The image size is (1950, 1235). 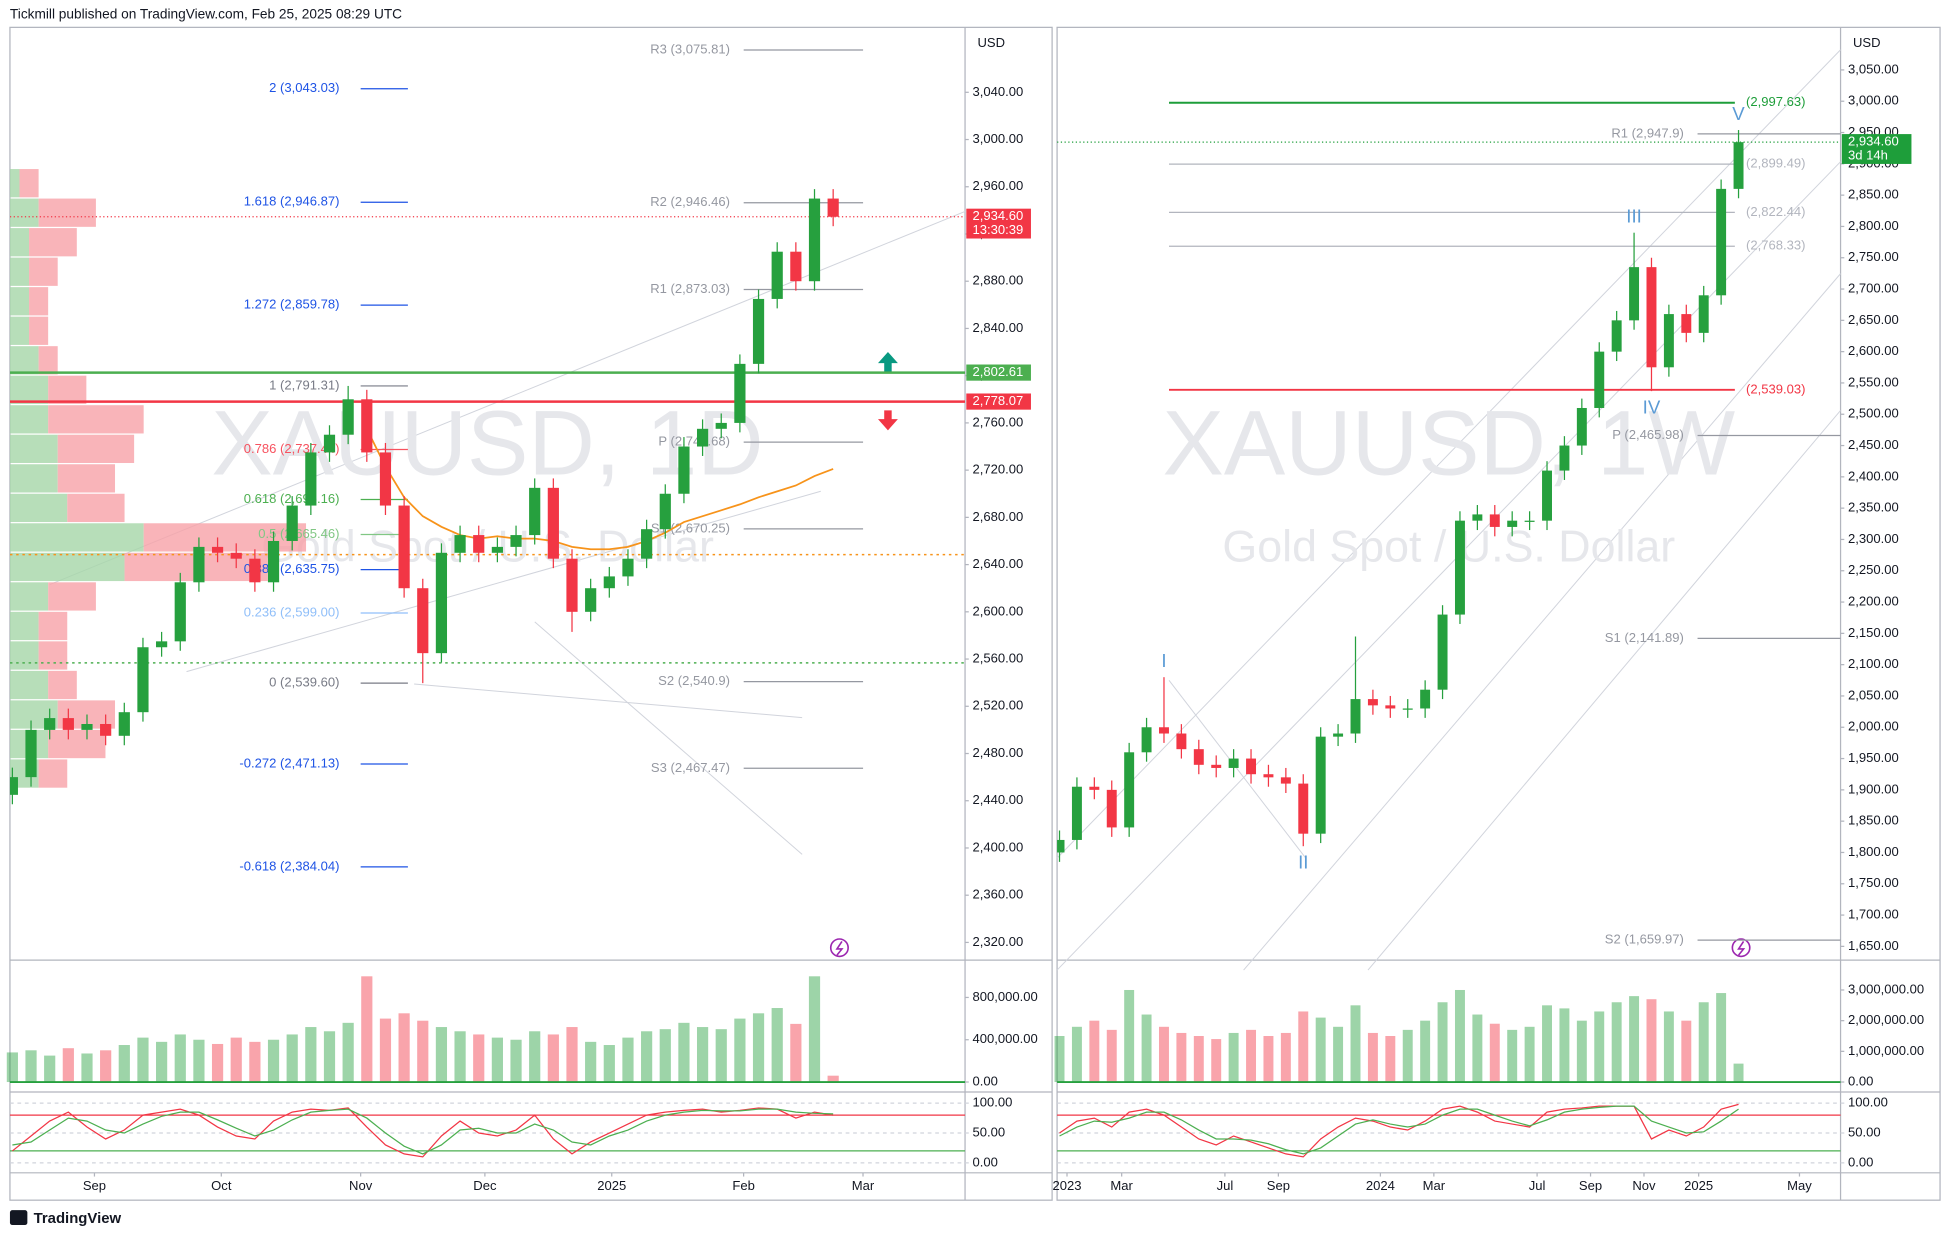 What do you see at coordinates (1448, 547) in the screenshot?
I see `watermark-subtitle: Gold Spot / U.S. Dollar` at bounding box center [1448, 547].